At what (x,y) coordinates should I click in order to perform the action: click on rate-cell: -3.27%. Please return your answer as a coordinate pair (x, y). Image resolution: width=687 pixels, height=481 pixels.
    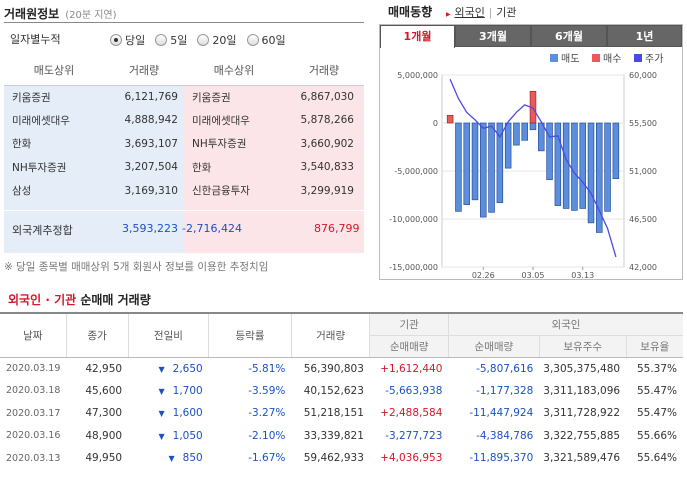
    Looking at the image, I should click on (267, 413).